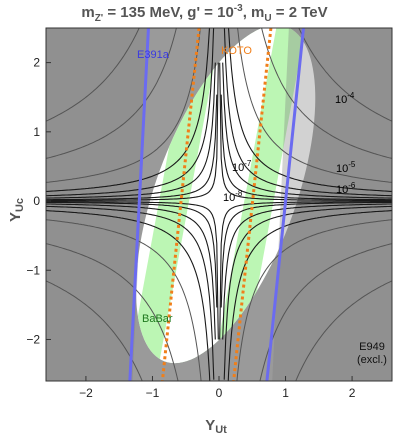 Image resolution: width=409 pixels, height=438 pixels. What do you see at coordinates (36, 132) in the screenshot?
I see `y-tick-label: 1` at bounding box center [36, 132].